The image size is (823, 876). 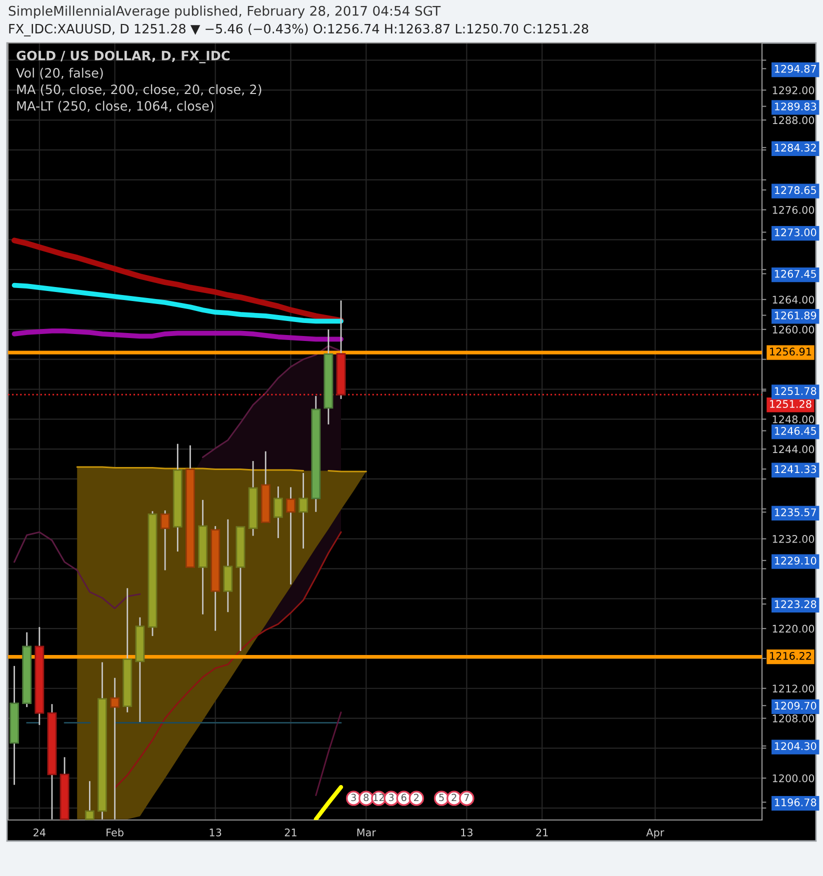 I want to click on y2-tick-label: 1229.10, so click(x=795, y=560).